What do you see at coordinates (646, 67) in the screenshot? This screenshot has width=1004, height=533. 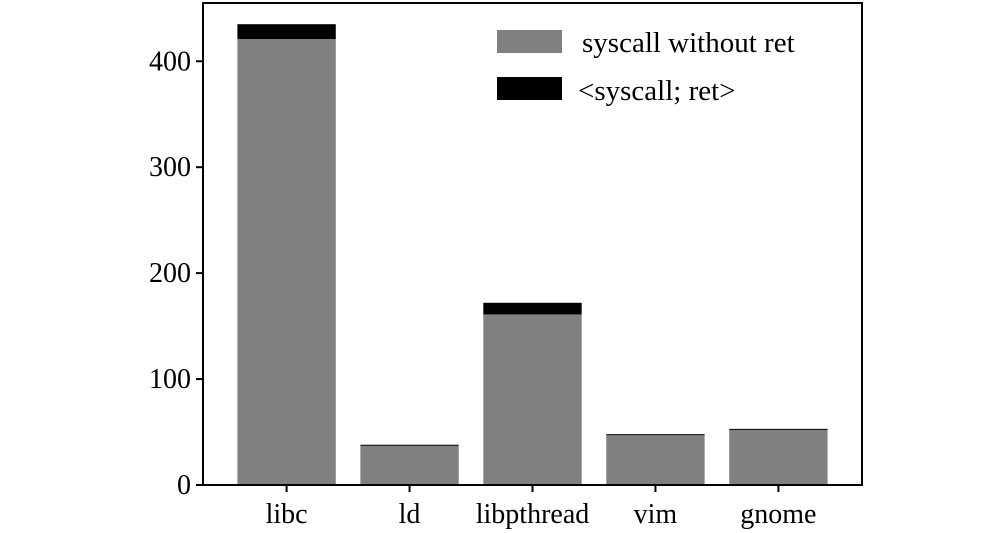 I see `legend: syscall without ret <syscall; ret>` at bounding box center [646, 67].